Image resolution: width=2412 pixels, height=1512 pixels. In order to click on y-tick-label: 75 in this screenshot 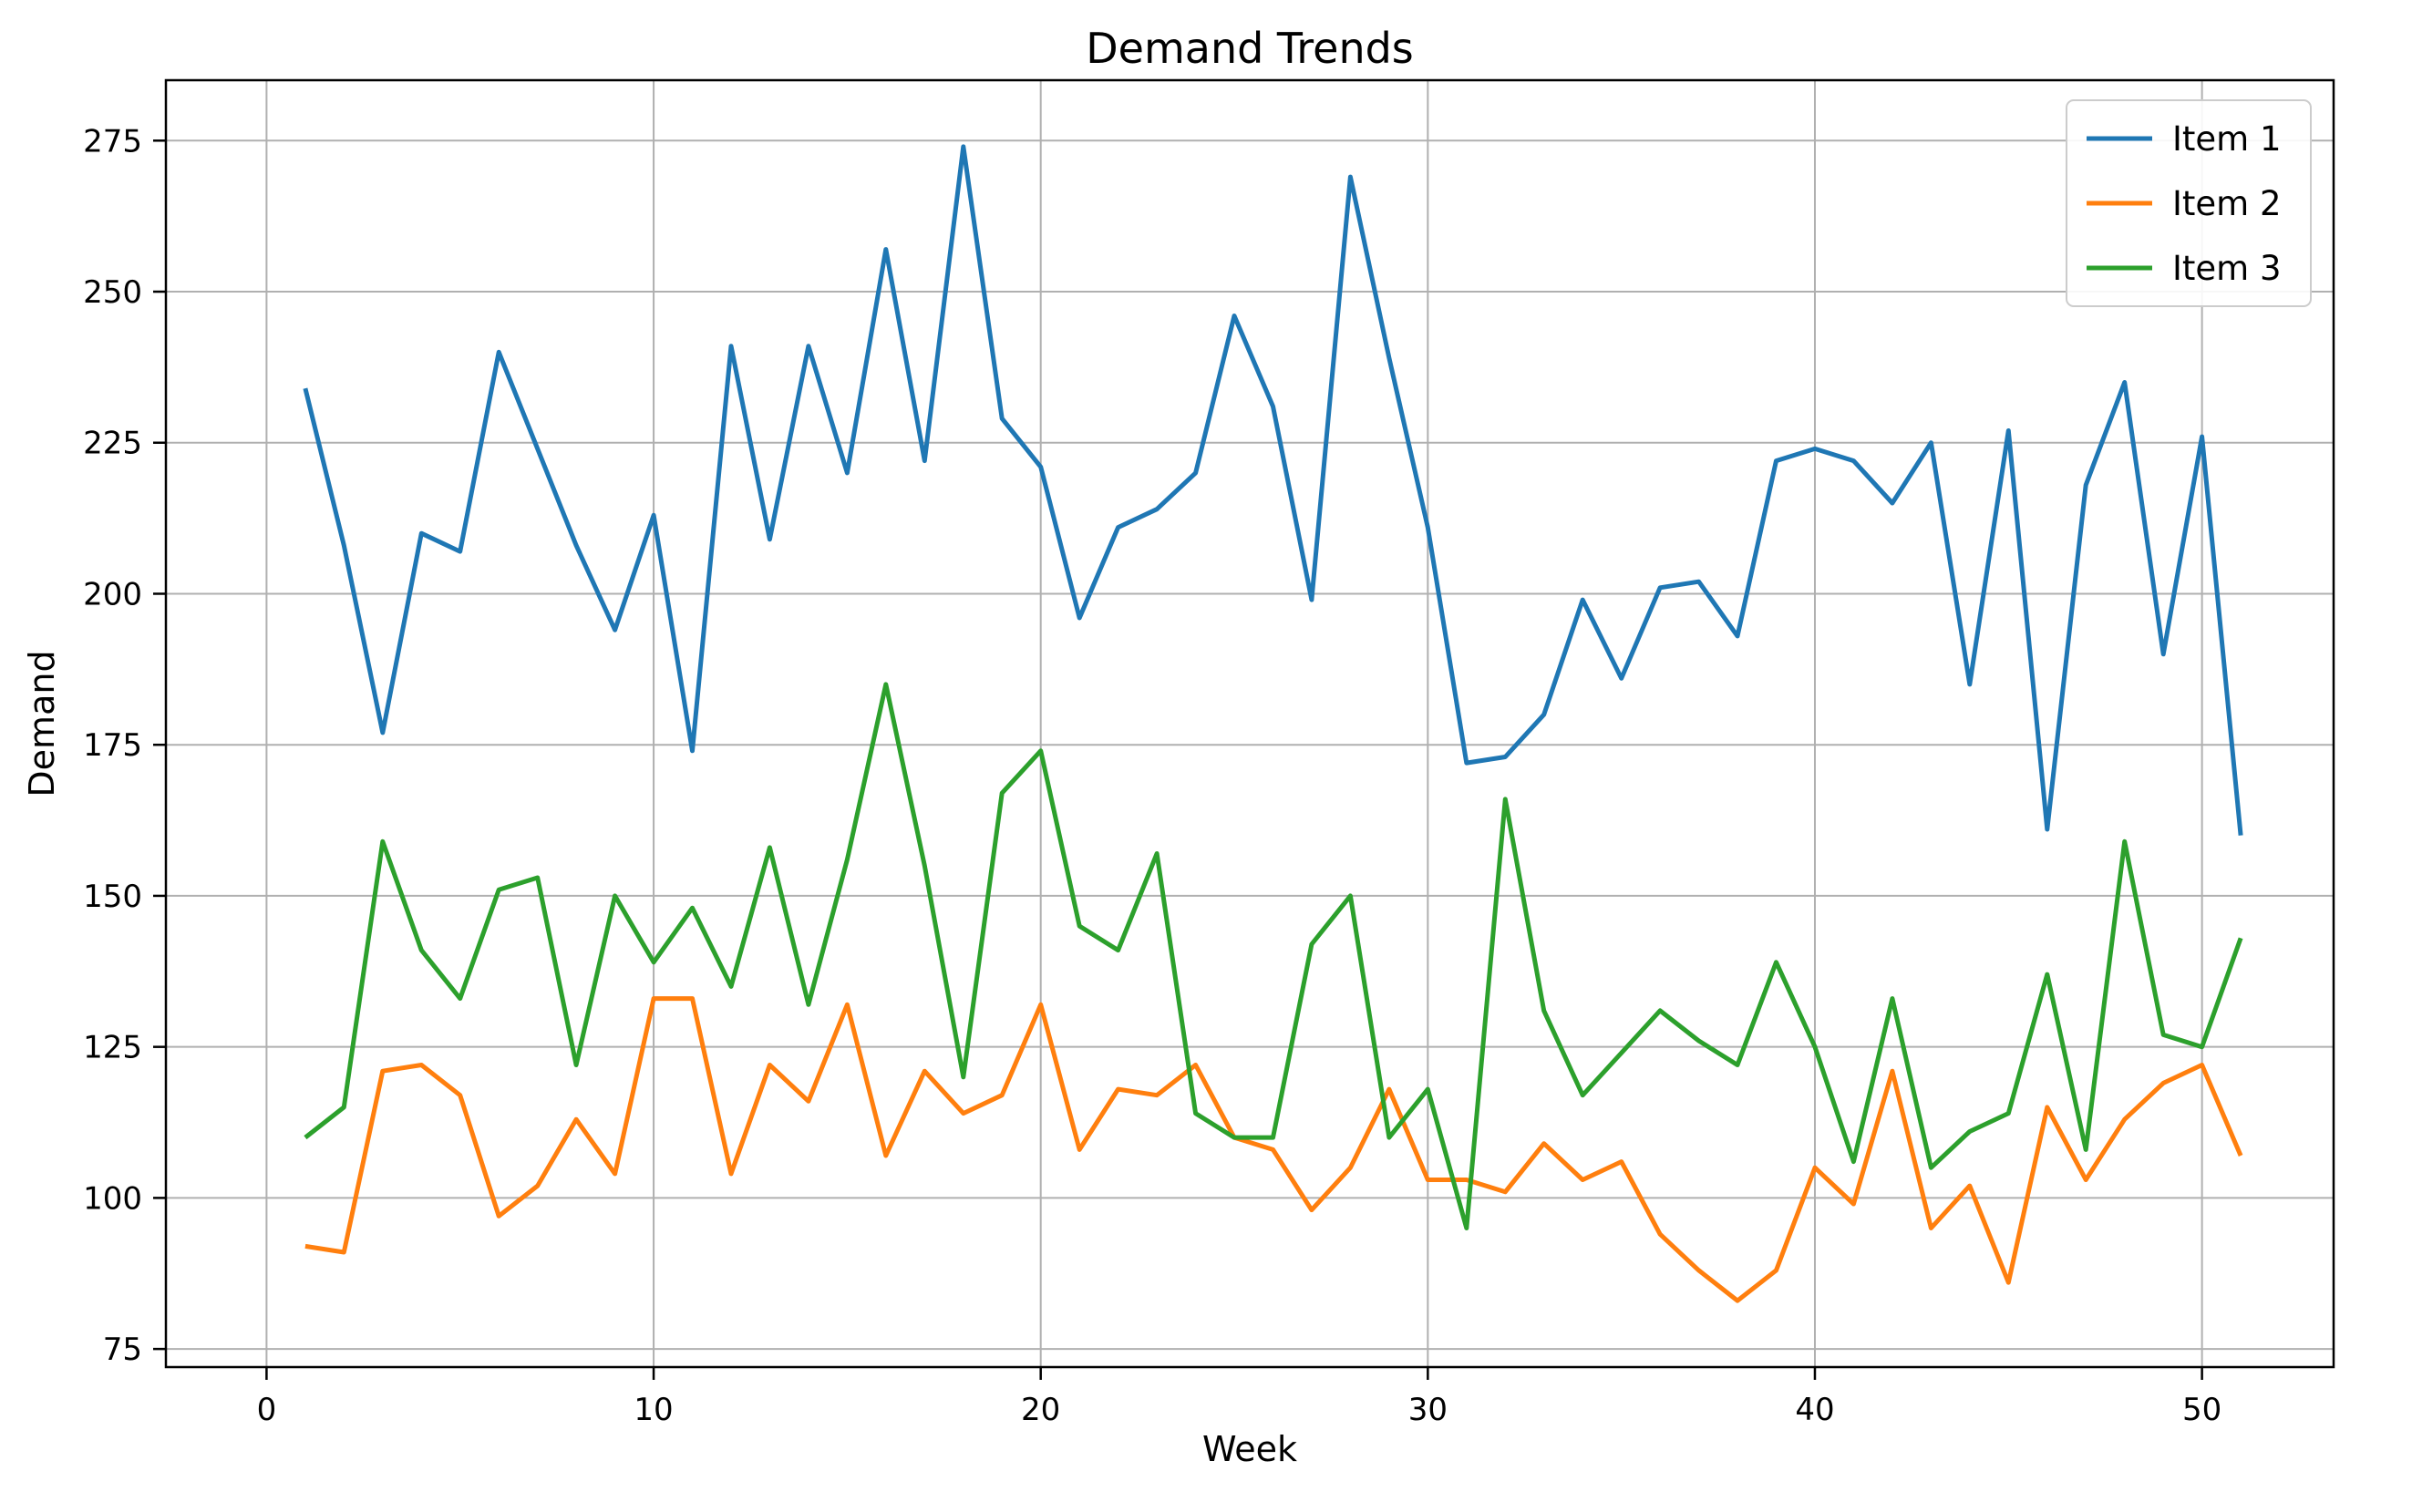, I will do `click(123, 1350)`.